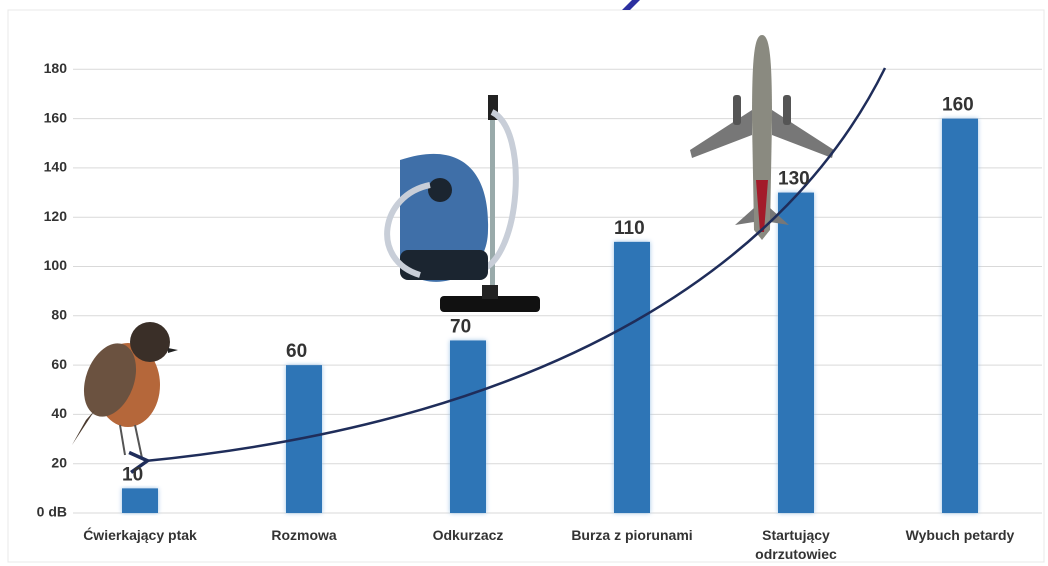  Describe the element at coordinates (632, 535) in the screenshot. I see `x-tick-label: Burza z piorunami` at that location.